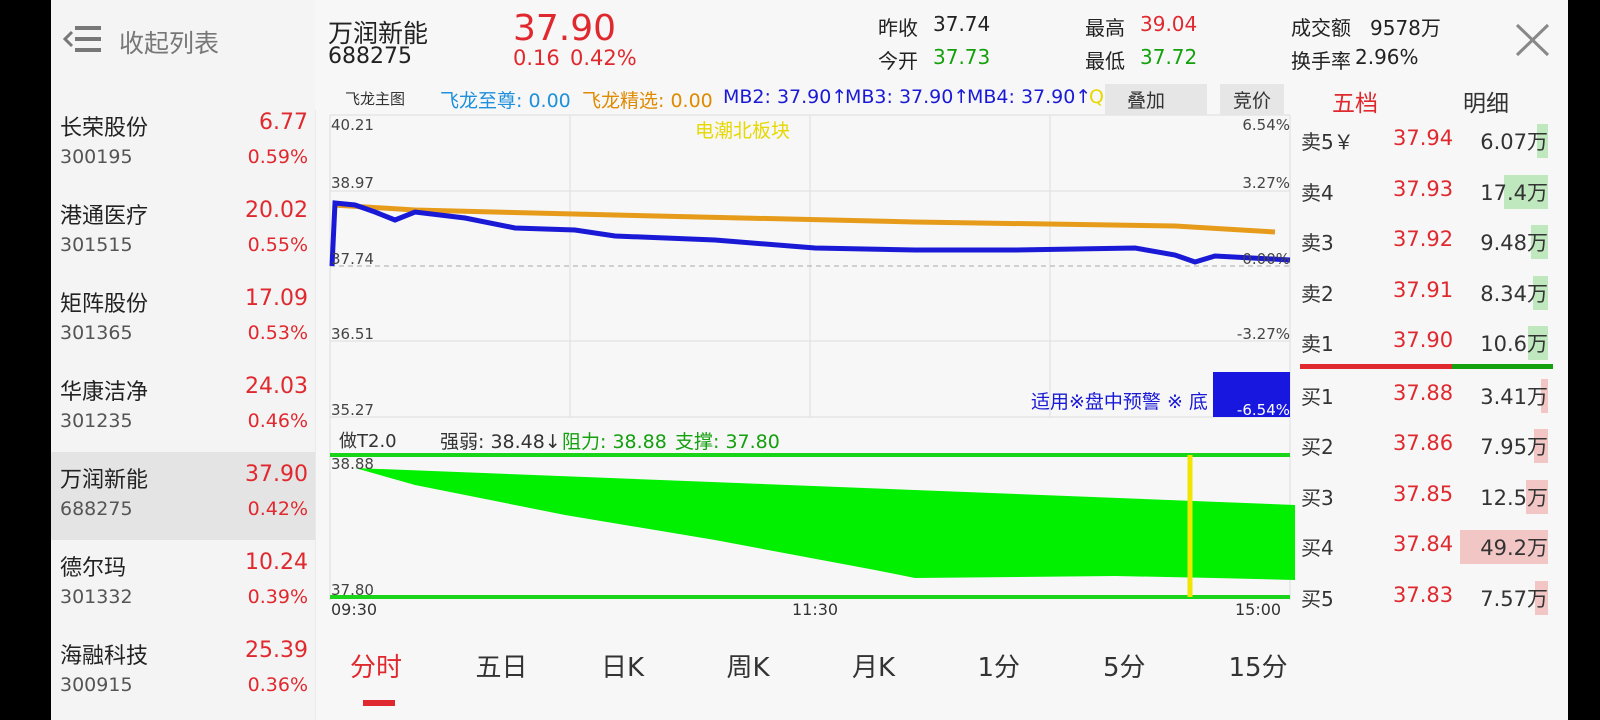  What do you see at coordinates (376, 668) in the screenshot?
I see `period-tab: 分时` at bounding box center [376, 668].